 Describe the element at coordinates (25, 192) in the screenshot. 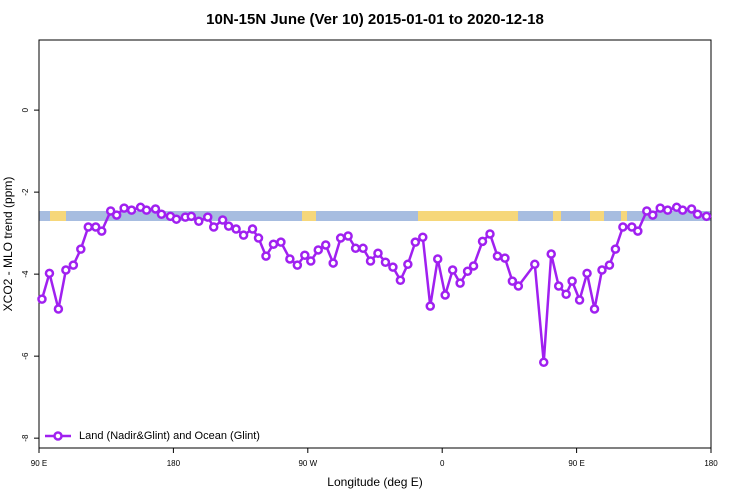

I see `y-tick-label: -2` at that location.